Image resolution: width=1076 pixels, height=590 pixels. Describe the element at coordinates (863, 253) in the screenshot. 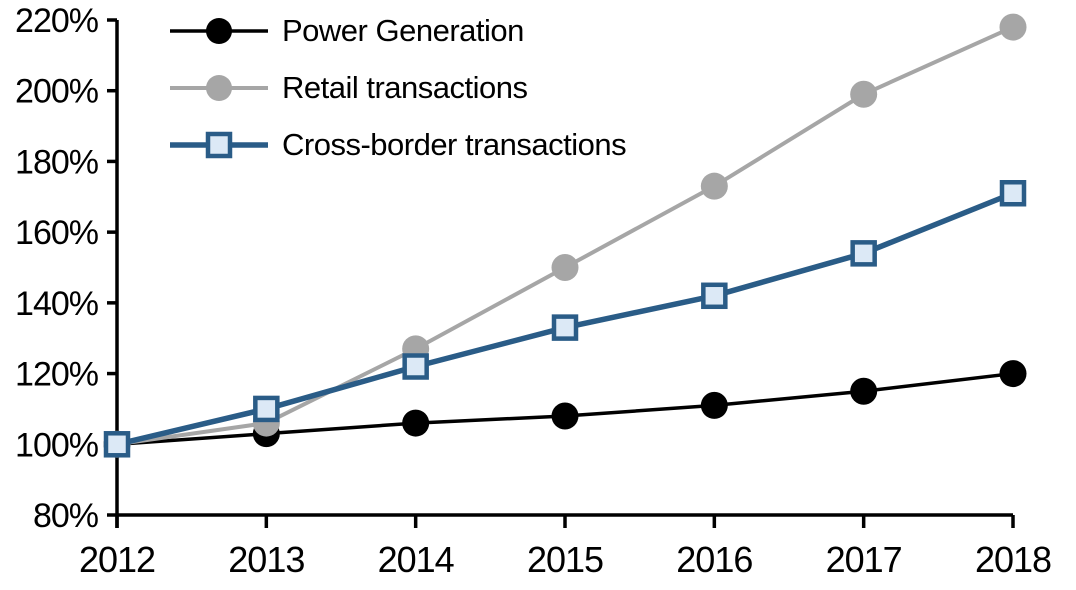

I see `marker-cross-border-transactions-2017` at that location.